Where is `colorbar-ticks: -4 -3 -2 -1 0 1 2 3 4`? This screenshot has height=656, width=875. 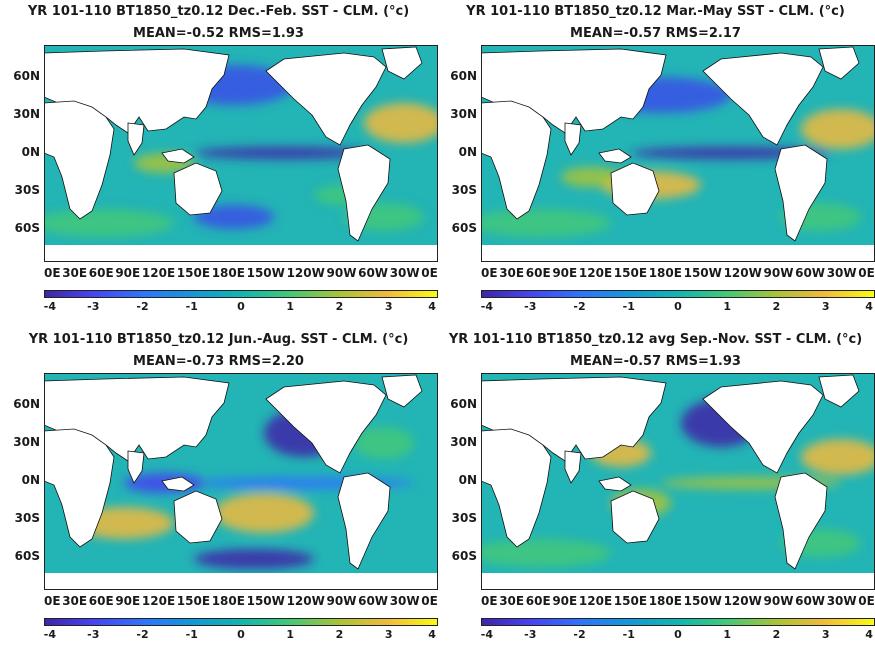 colorbar-ticks: -4 -3 -2 -1 0 1 2 3 4 is located at coordinates (678, 307).